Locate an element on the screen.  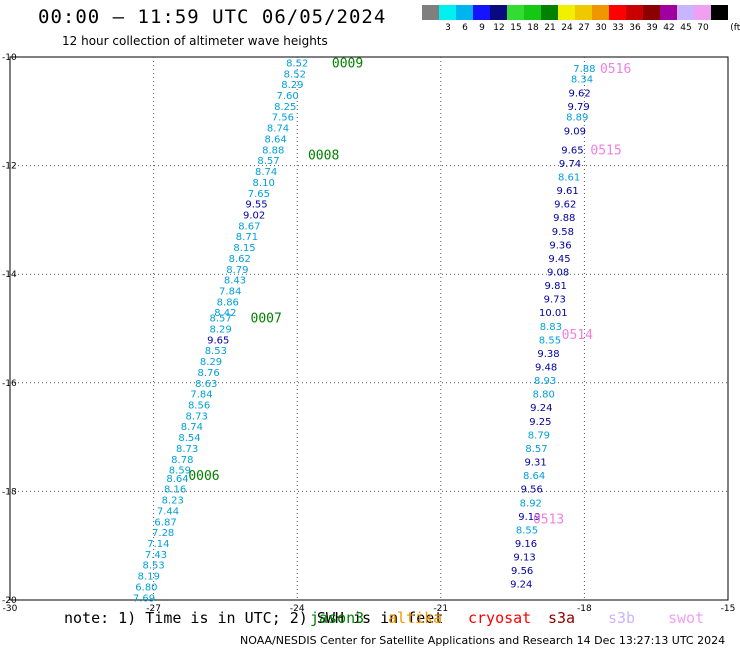
swh-value-east: 10.01 is located at coordinates (553, 313).